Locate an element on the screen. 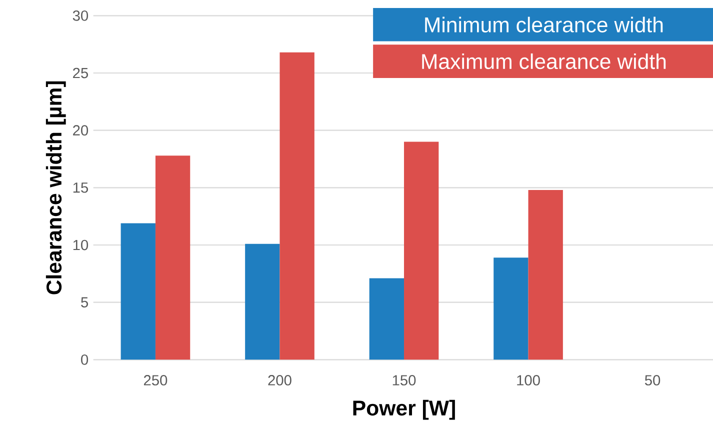 The height and width of the screenshot is (437, 713). y-tick-label: 30 is located at coordinates (80, 15).